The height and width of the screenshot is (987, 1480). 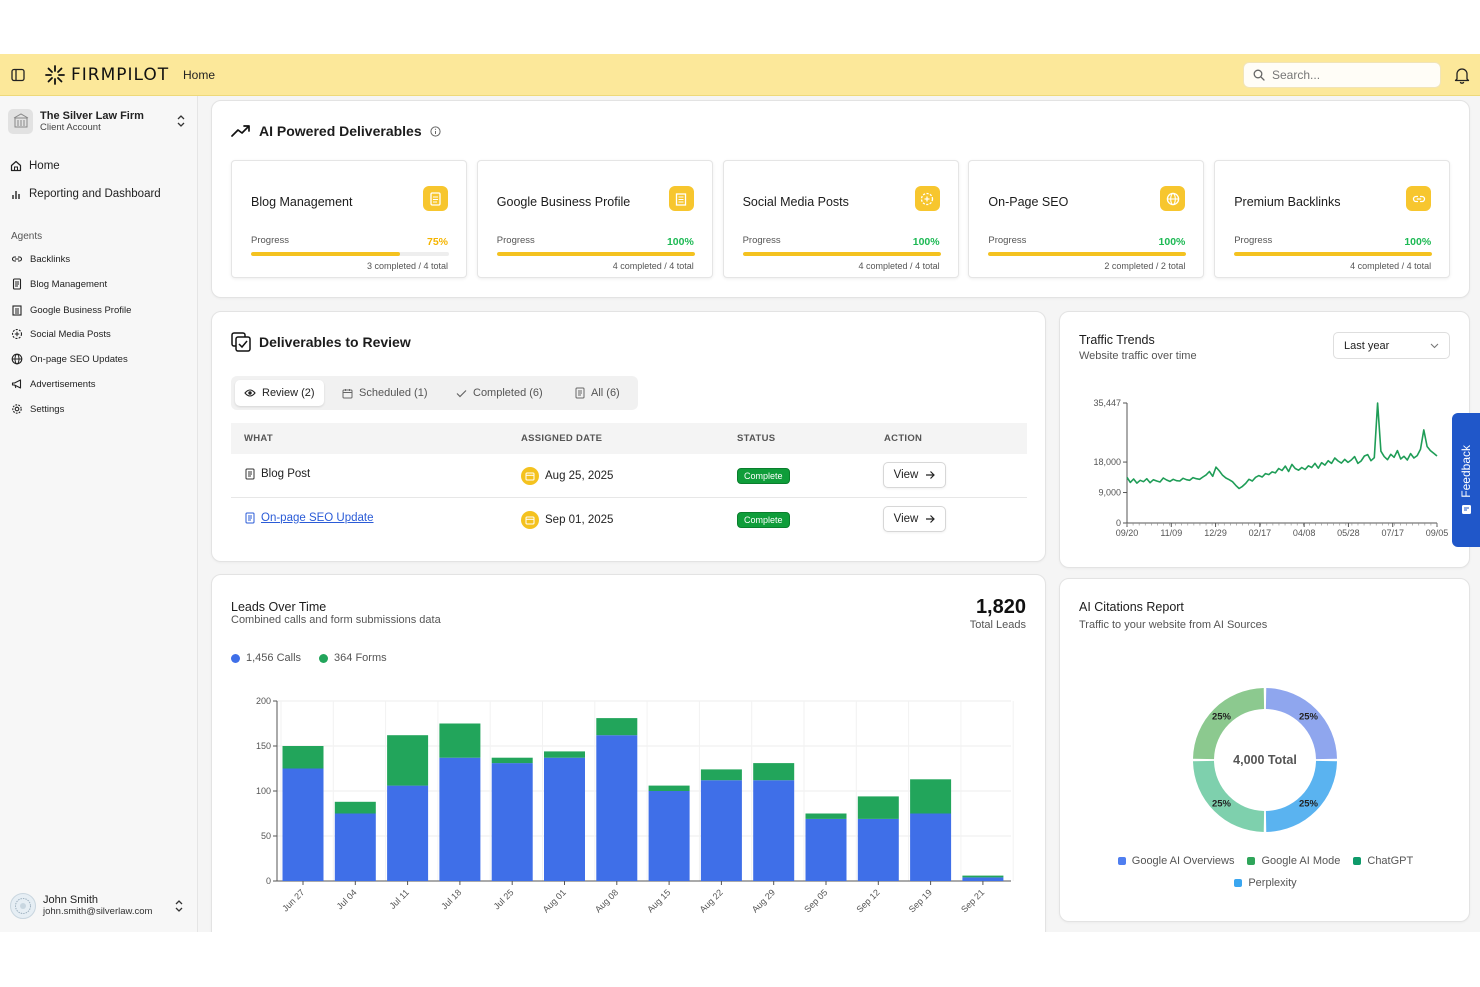 I want to click on row-what: On-page SEO Update, so click(x=309, y=518).